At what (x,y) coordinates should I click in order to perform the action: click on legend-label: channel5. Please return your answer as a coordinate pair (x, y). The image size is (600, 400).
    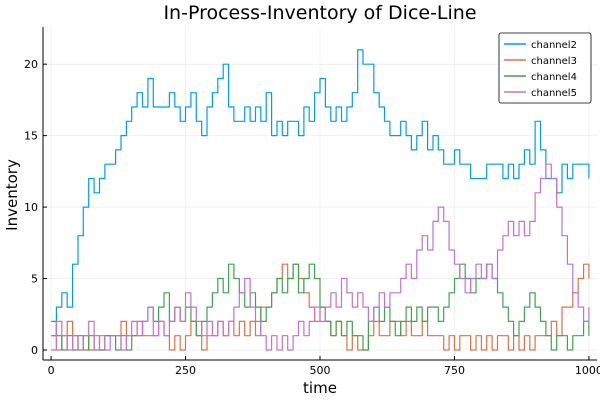
    Looking at the image, I should click on (554, 93).